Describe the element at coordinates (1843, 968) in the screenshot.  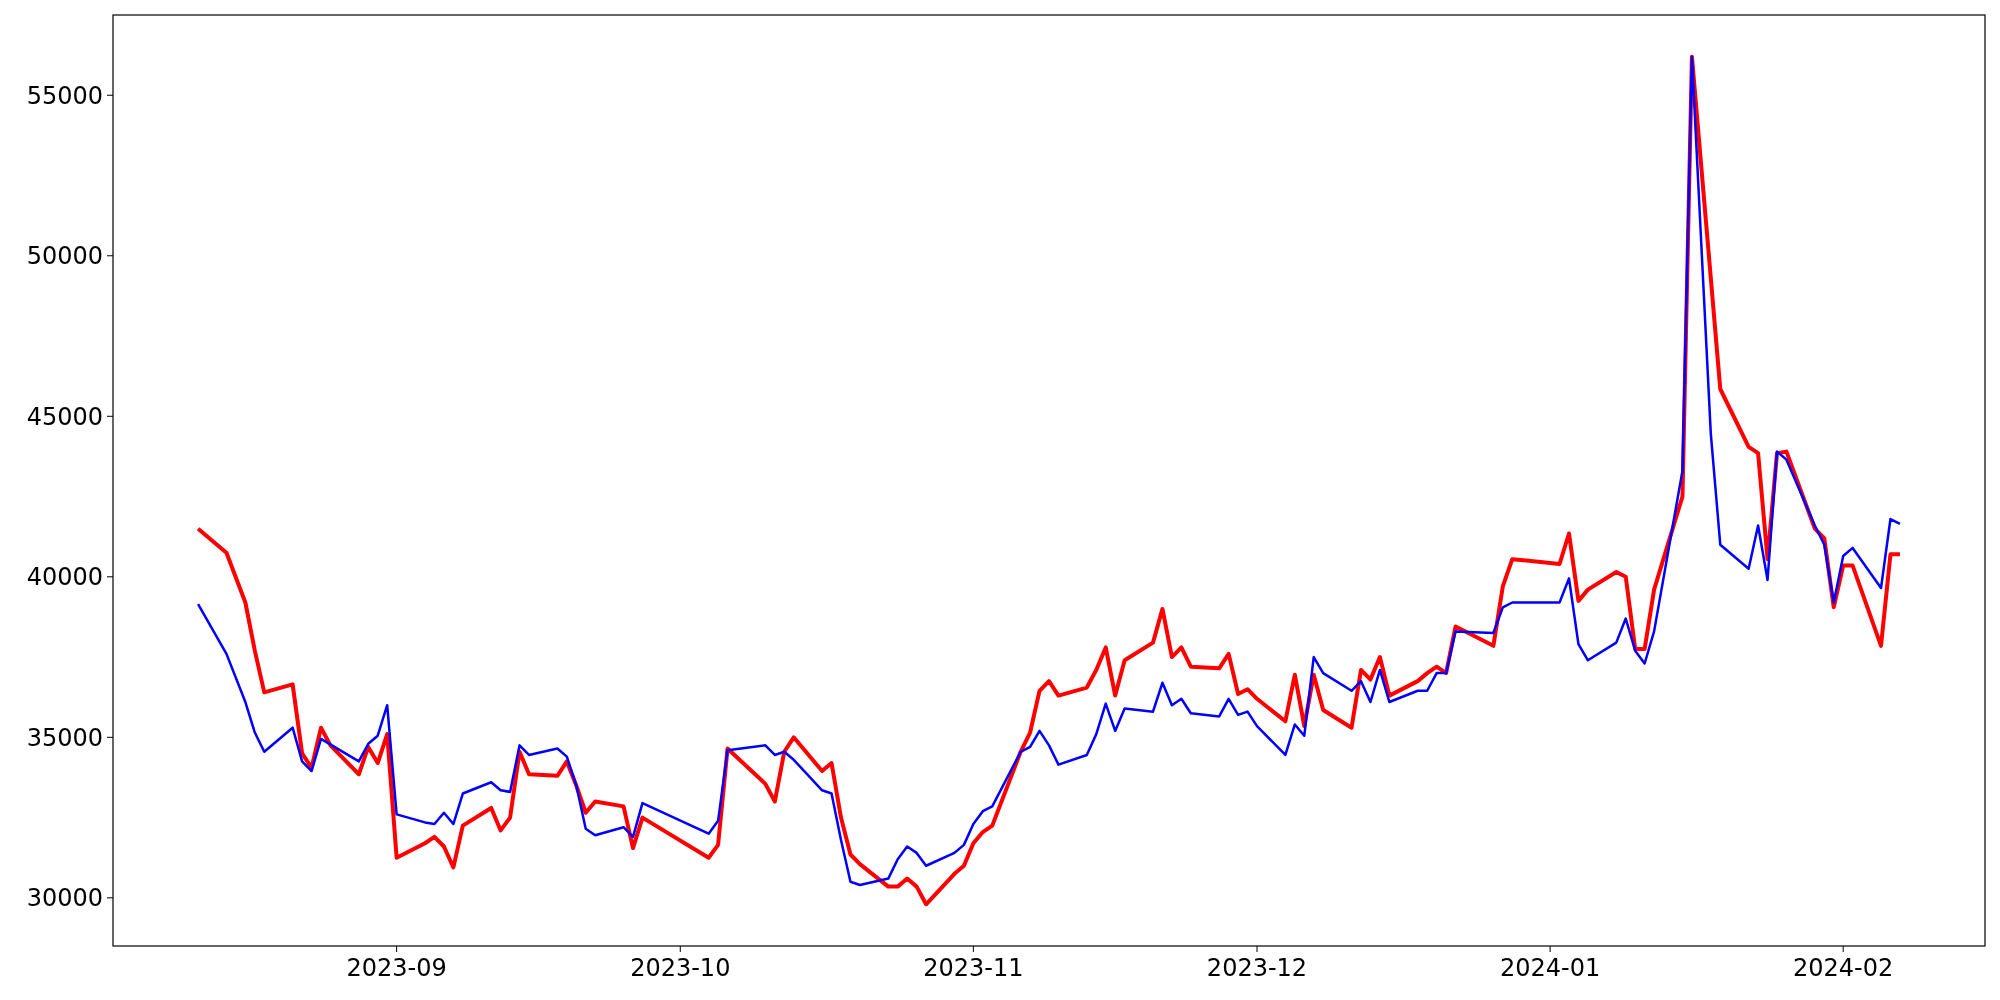
I see `x-tick-label: 2024-02` at that location.